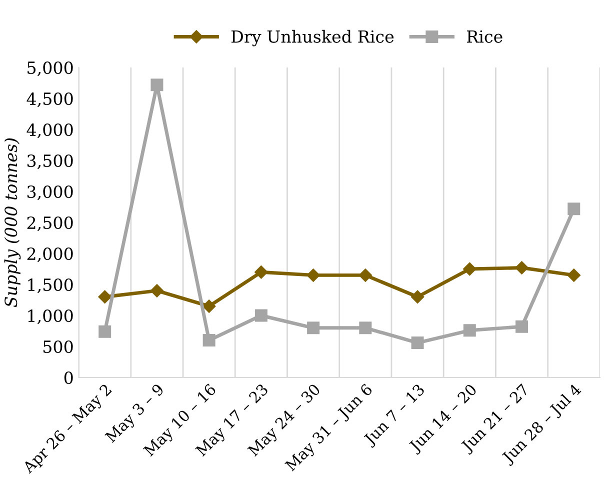 The image size is (606, 500). What do you see at coordinates (68, 377) in the screenshot?
I see `y-tick-label: 0` at bounding box center [68, 377].